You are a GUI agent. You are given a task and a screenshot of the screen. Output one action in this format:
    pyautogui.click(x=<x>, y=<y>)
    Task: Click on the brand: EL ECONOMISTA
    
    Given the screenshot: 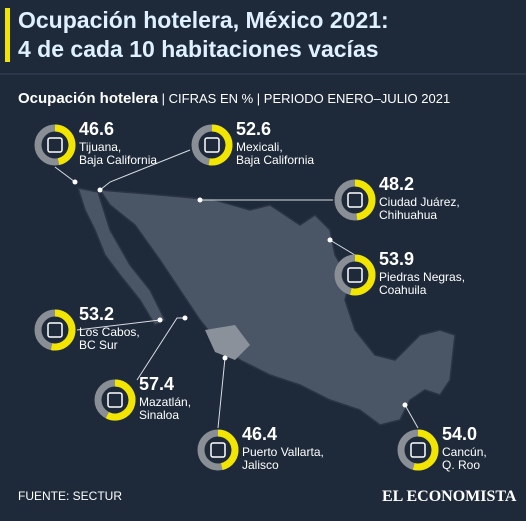 What is the action you would take?
    pyautogui.click(x=449, y=496)
    